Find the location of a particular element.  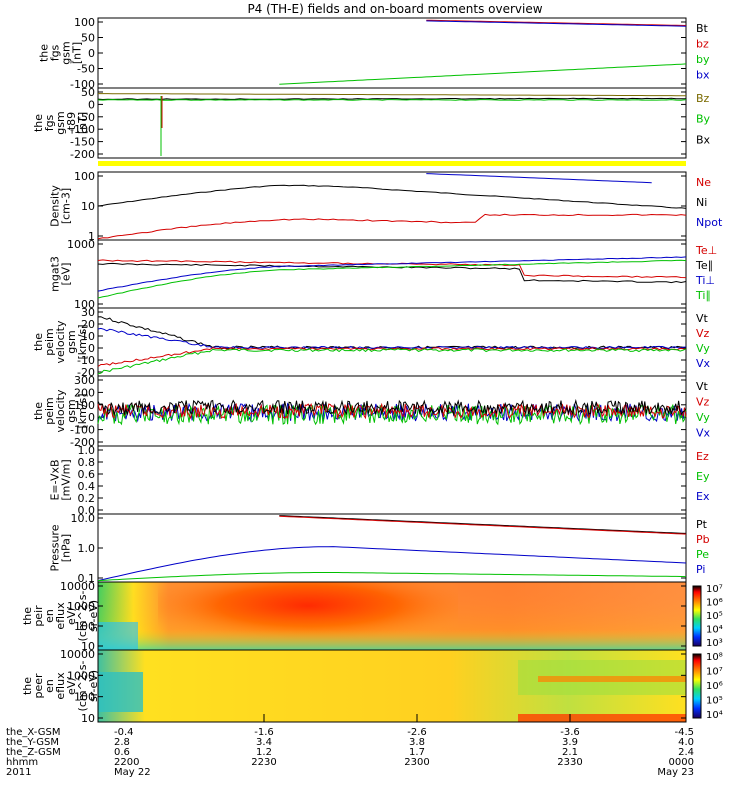

y-tick-label: -150 is located at coordinates (82, 142).